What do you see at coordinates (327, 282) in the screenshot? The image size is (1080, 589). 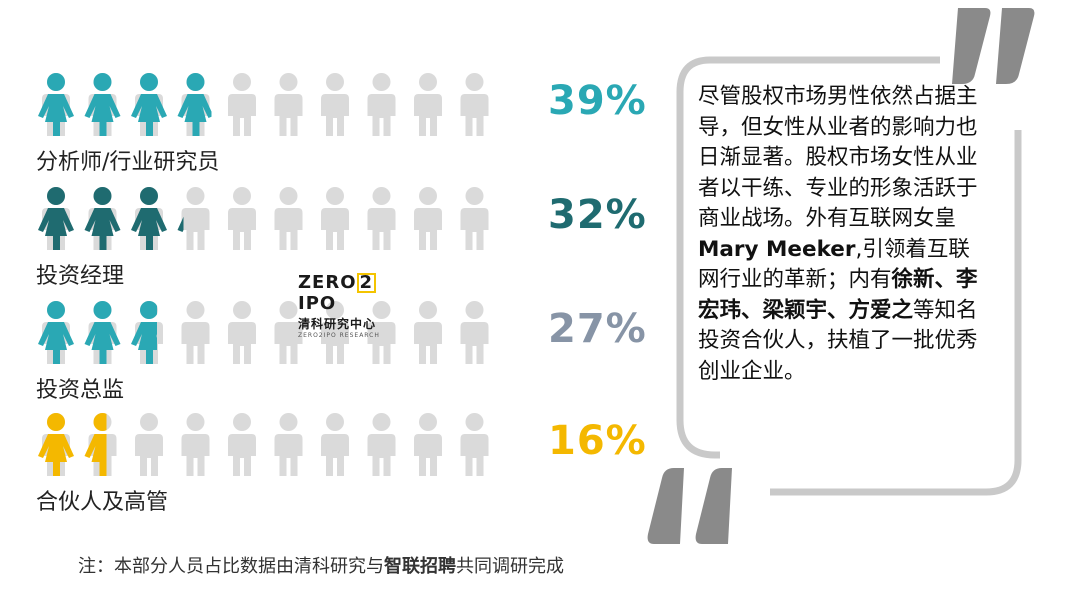 I see `logo-text-zero: ZERO` at bounding box center [327, 282].